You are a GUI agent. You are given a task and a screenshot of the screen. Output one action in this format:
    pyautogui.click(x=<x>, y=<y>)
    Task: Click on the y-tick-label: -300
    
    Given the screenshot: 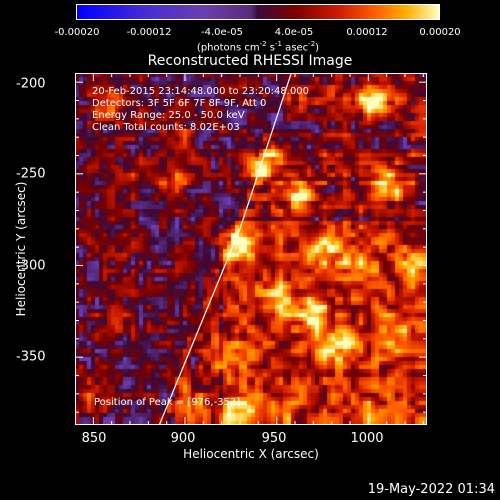 What is the action you would take?
    pyautogui.click(x=31, y=266)
    